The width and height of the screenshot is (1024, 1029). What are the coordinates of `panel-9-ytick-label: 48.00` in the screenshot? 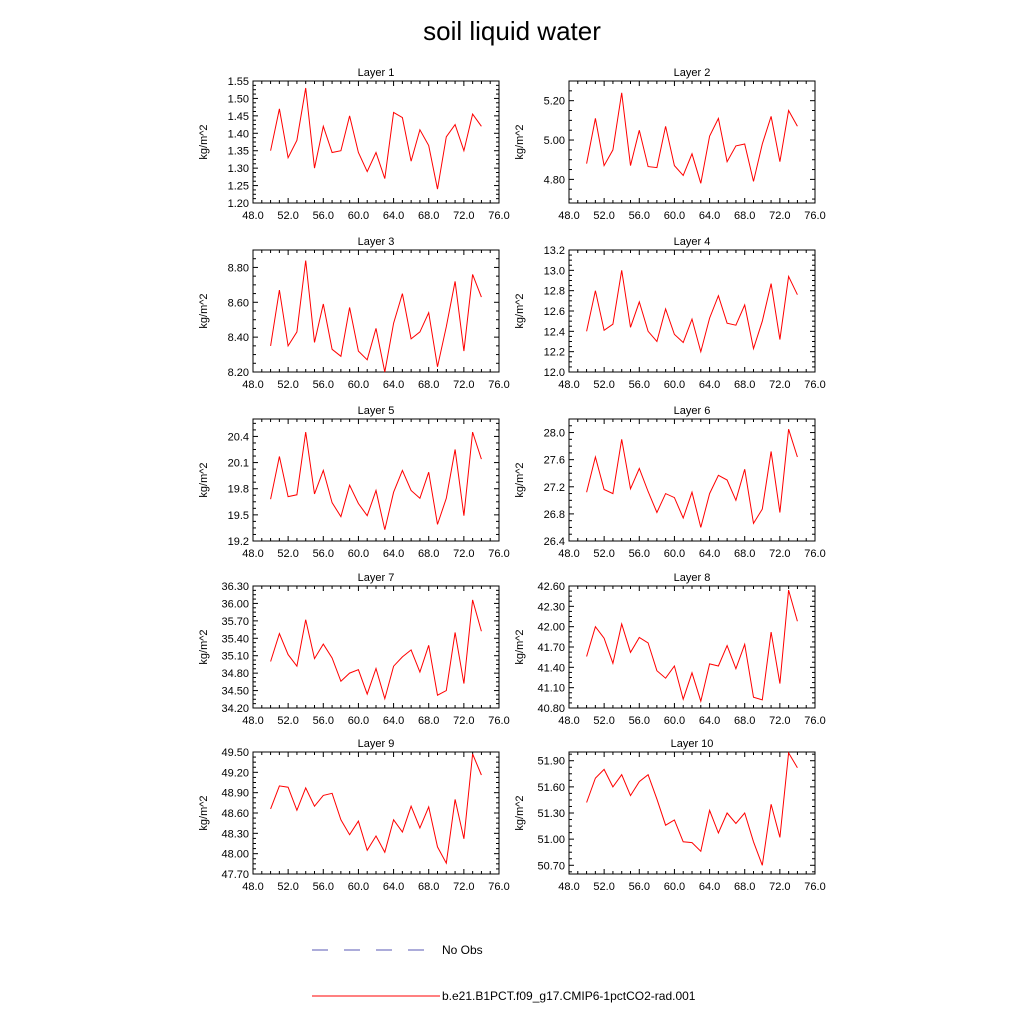 It's located at (235, 855).